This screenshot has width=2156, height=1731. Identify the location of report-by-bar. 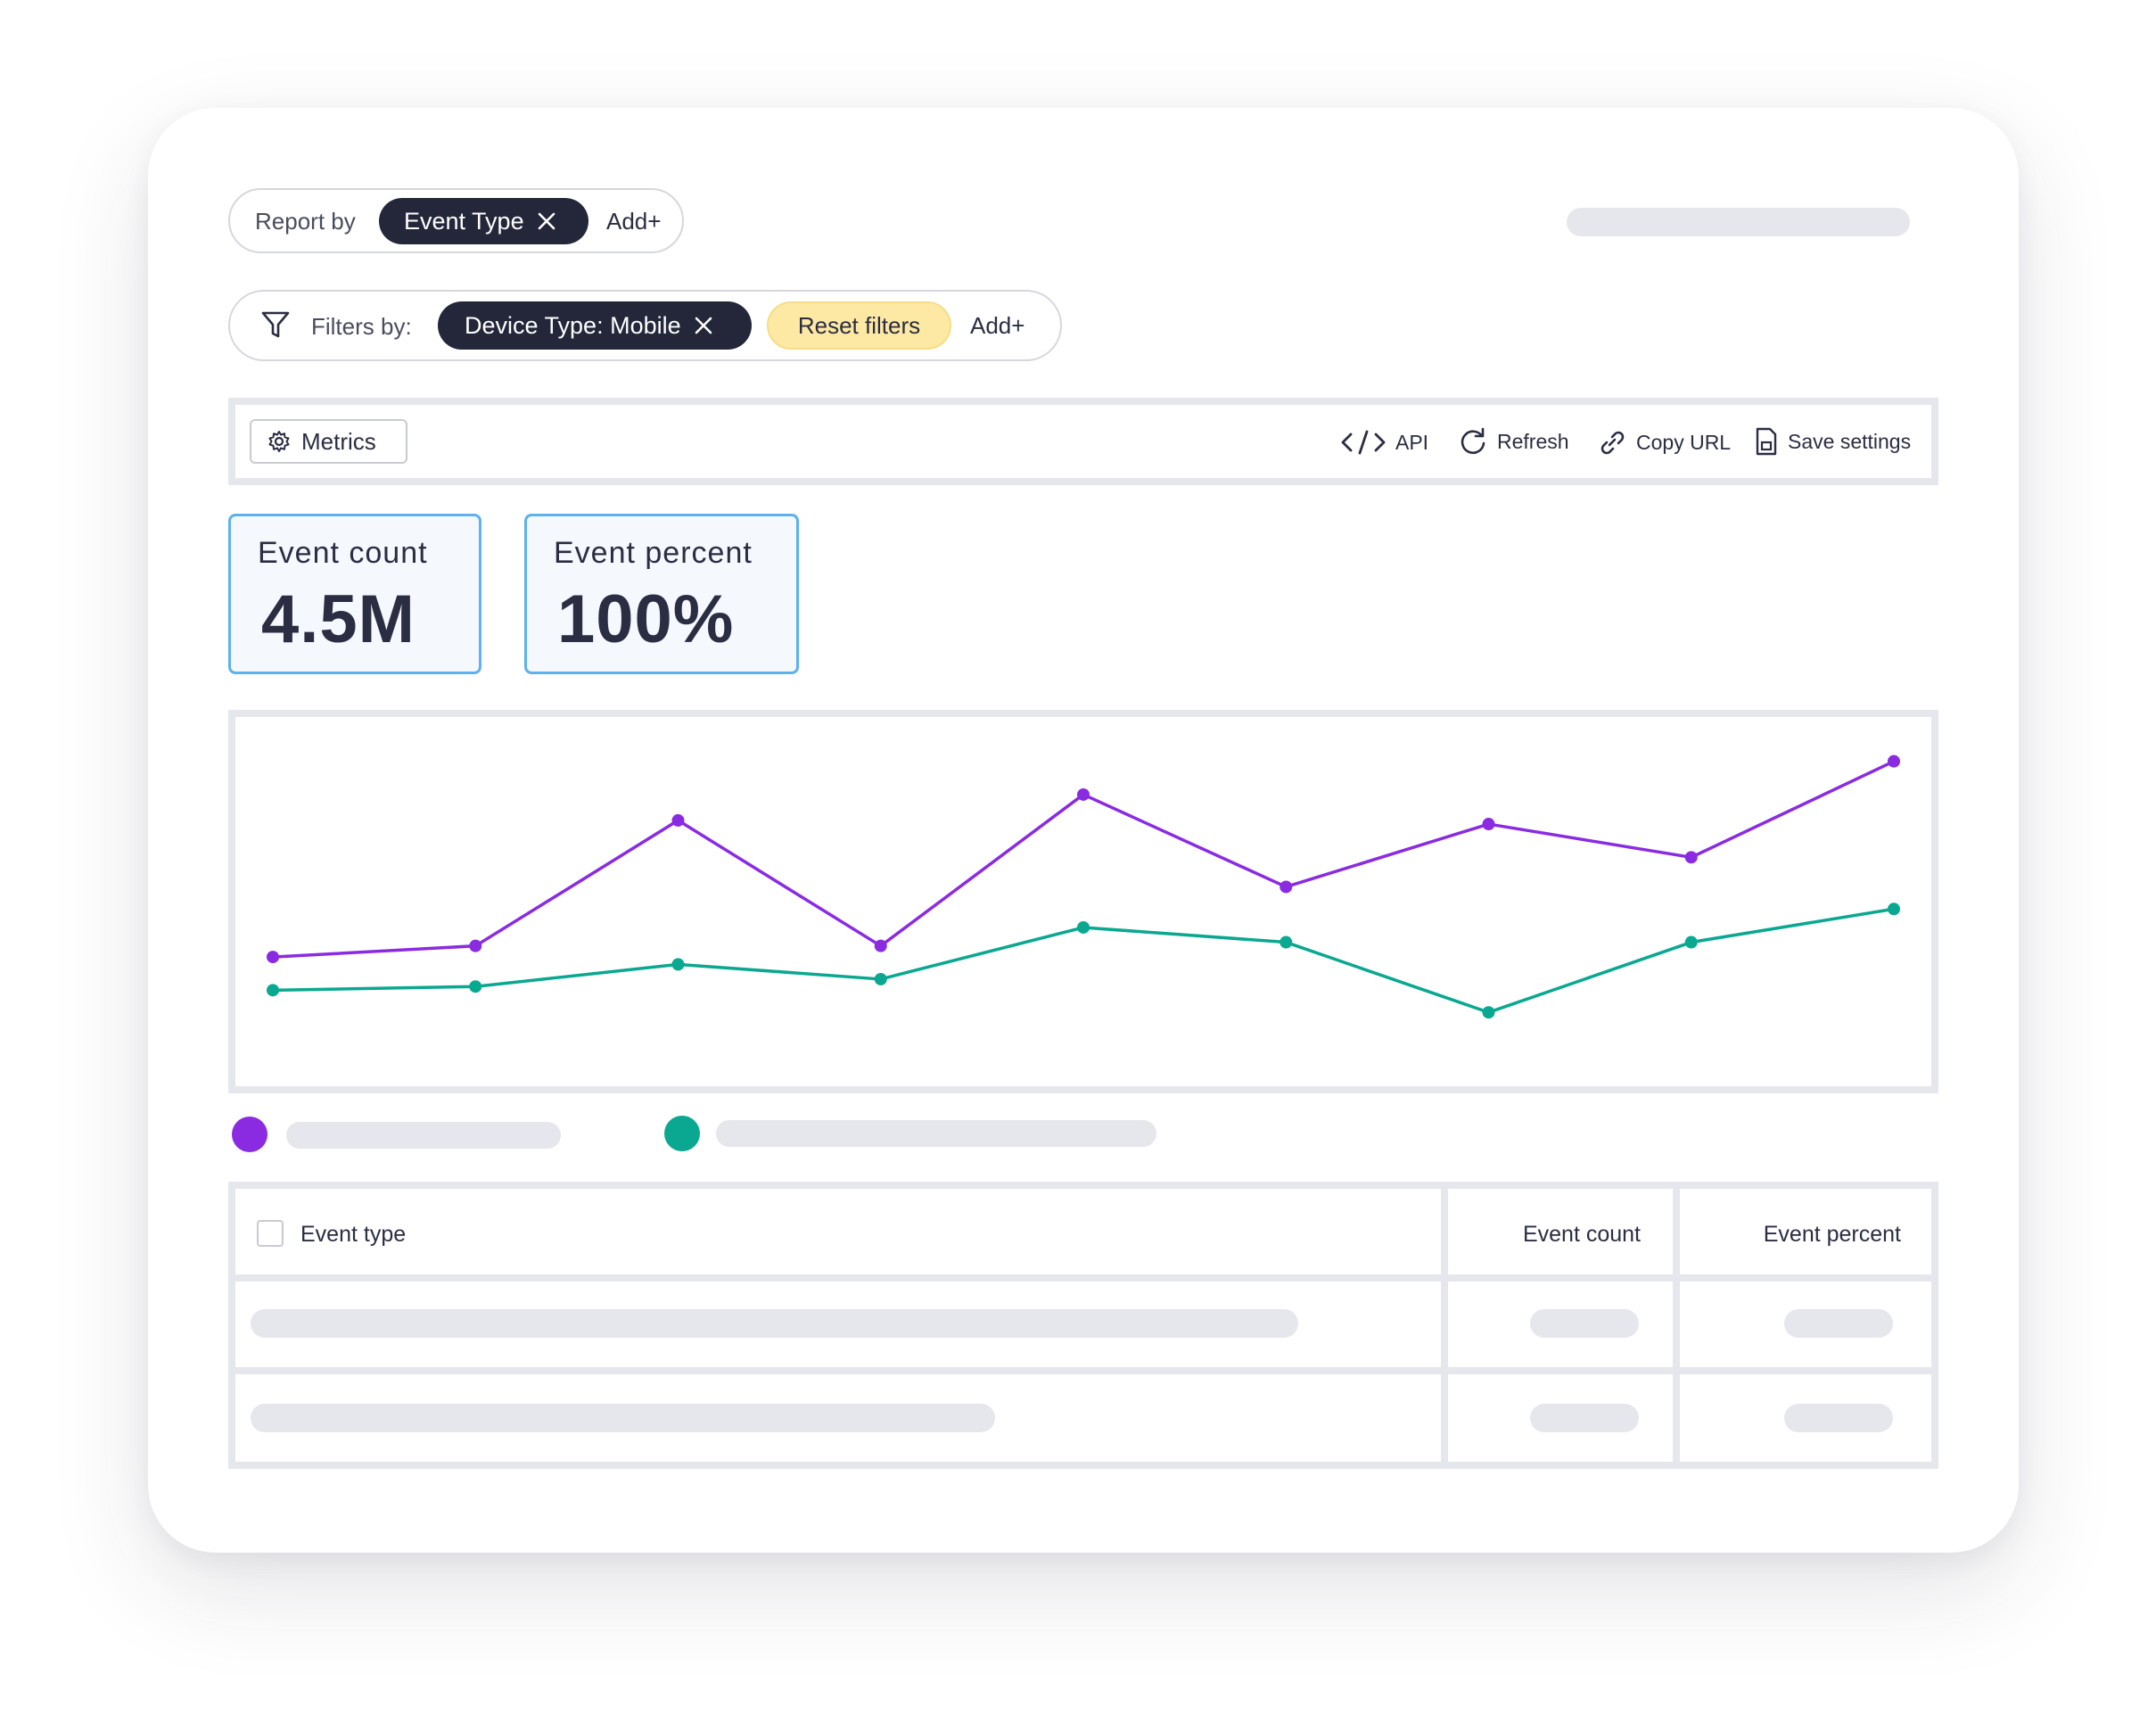
(456, 220).